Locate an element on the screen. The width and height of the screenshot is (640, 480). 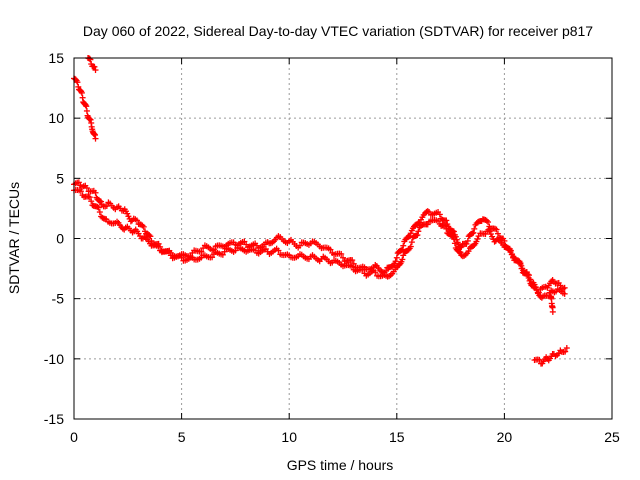
x-tick-label: 0 is located at coordinates (74, 437).